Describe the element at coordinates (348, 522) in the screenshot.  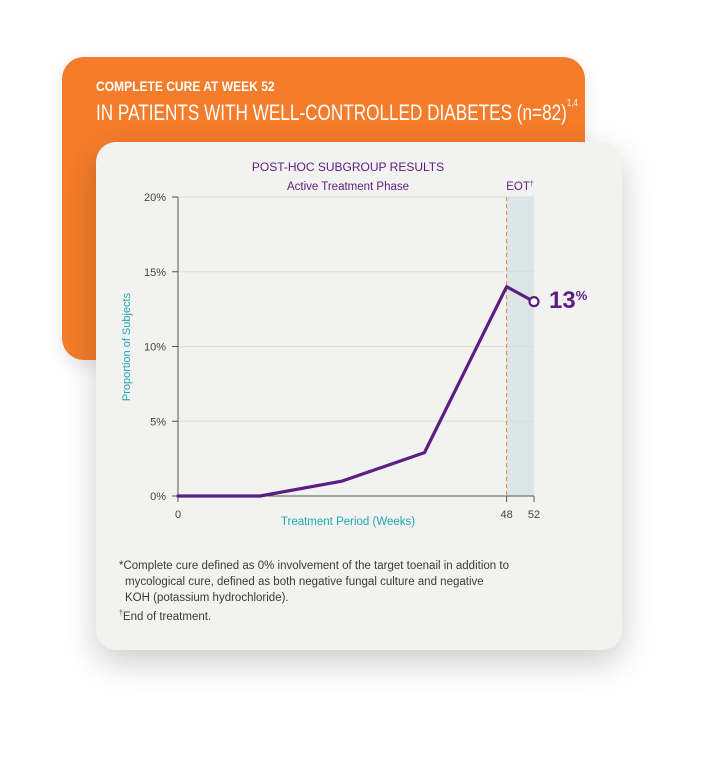
I see `x-axis-label: Treatment Period (Weeks)` at that location.